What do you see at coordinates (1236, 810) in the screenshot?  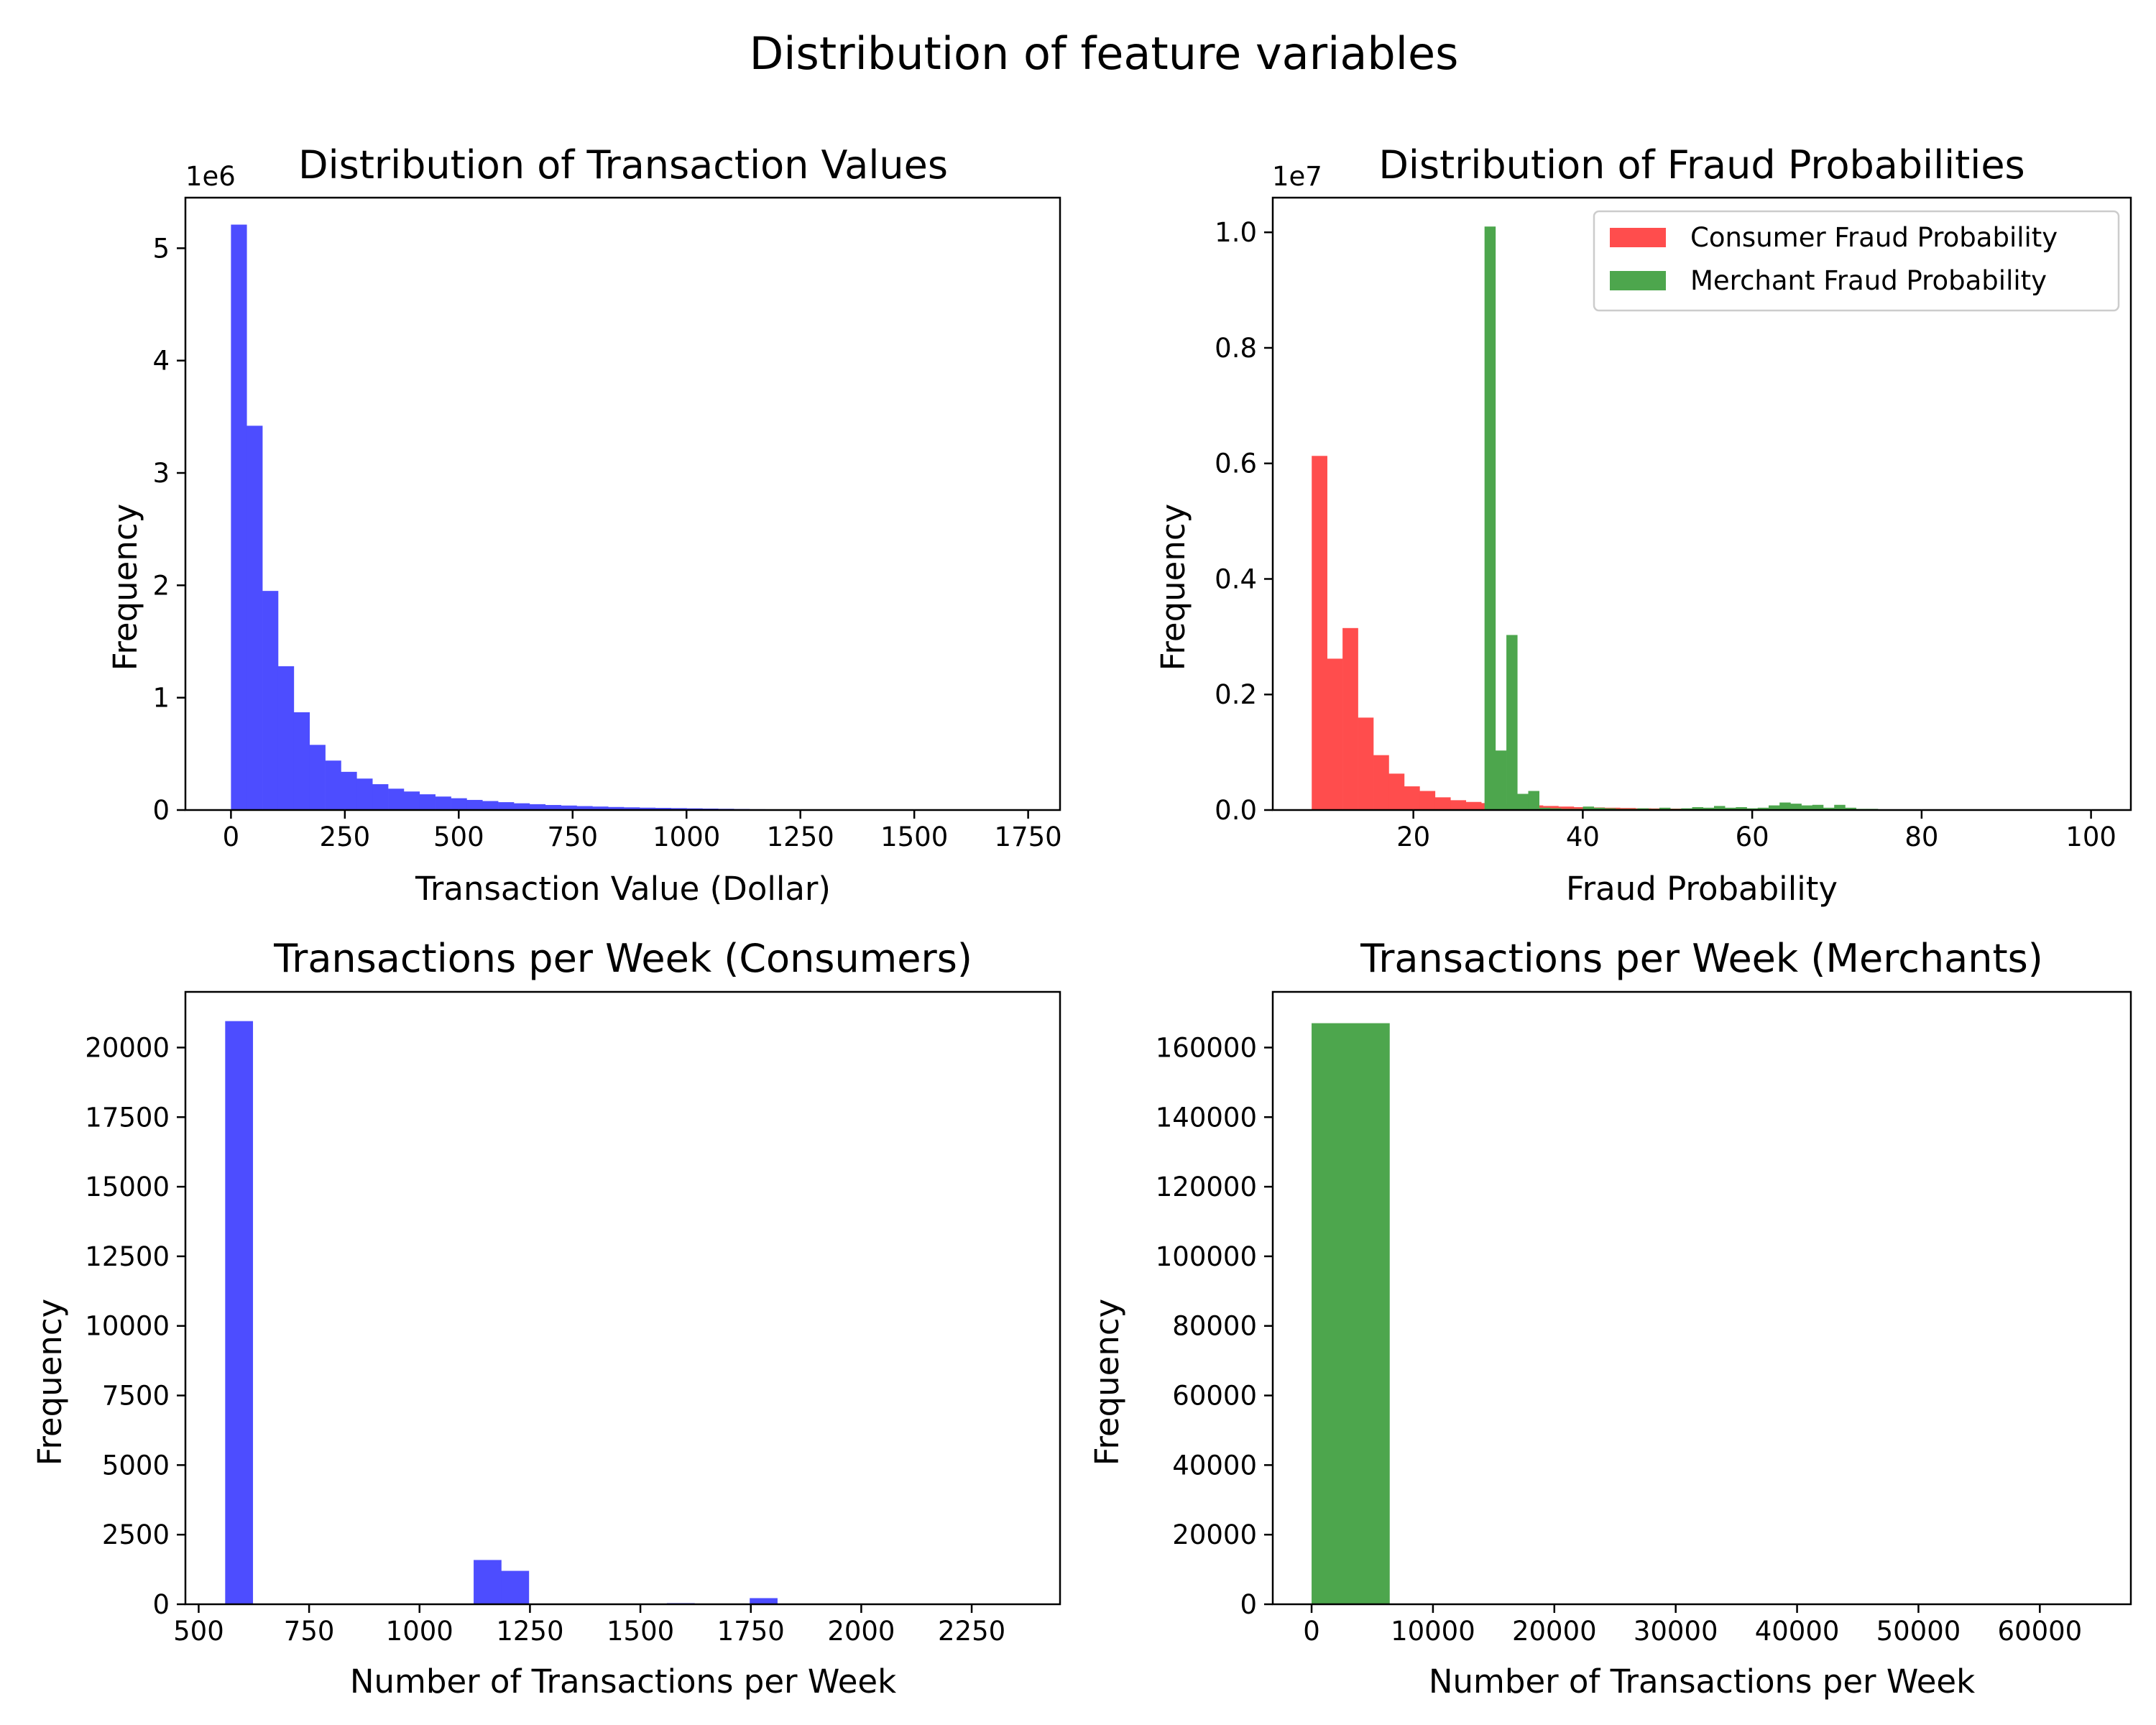 I see `y-tick-label: 0.0` at bounding box center [1236, 810].